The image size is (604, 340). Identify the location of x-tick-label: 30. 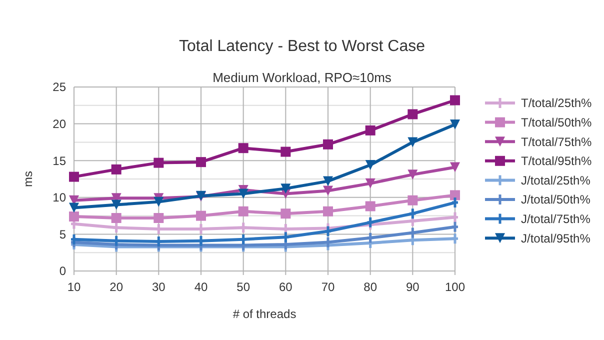
(159, 287).